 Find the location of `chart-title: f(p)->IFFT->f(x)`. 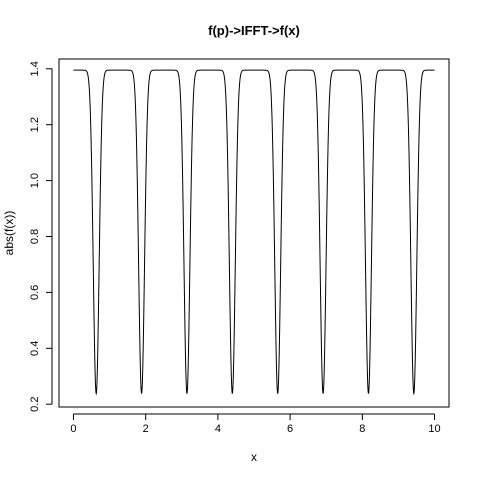

chart-title: f(p)->IFFT->f(x) is located at coordinates (254, 30).